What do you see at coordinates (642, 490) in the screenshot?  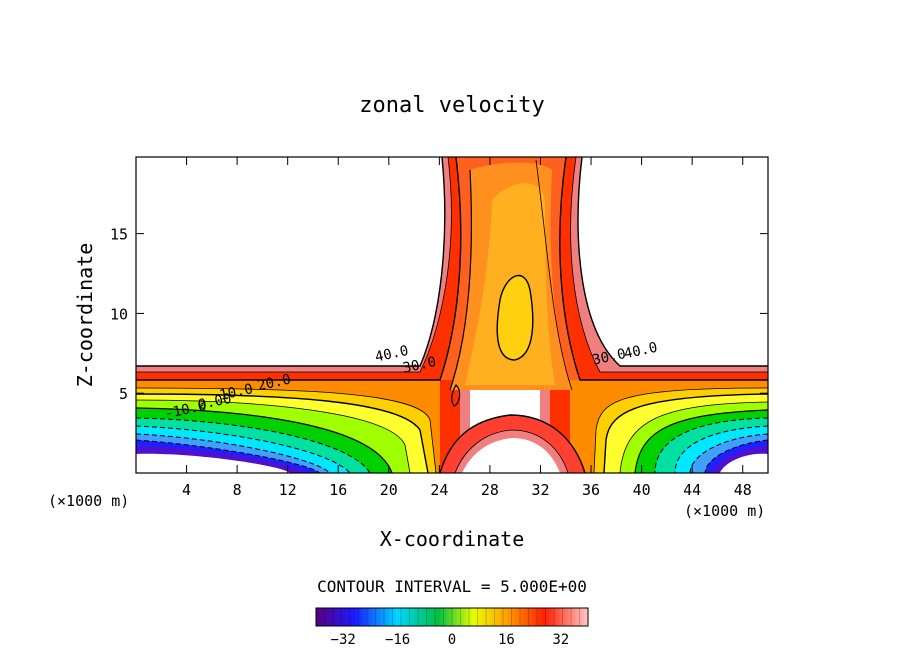 I see `x-tick-label: 40` at bounding box center [642, 490].